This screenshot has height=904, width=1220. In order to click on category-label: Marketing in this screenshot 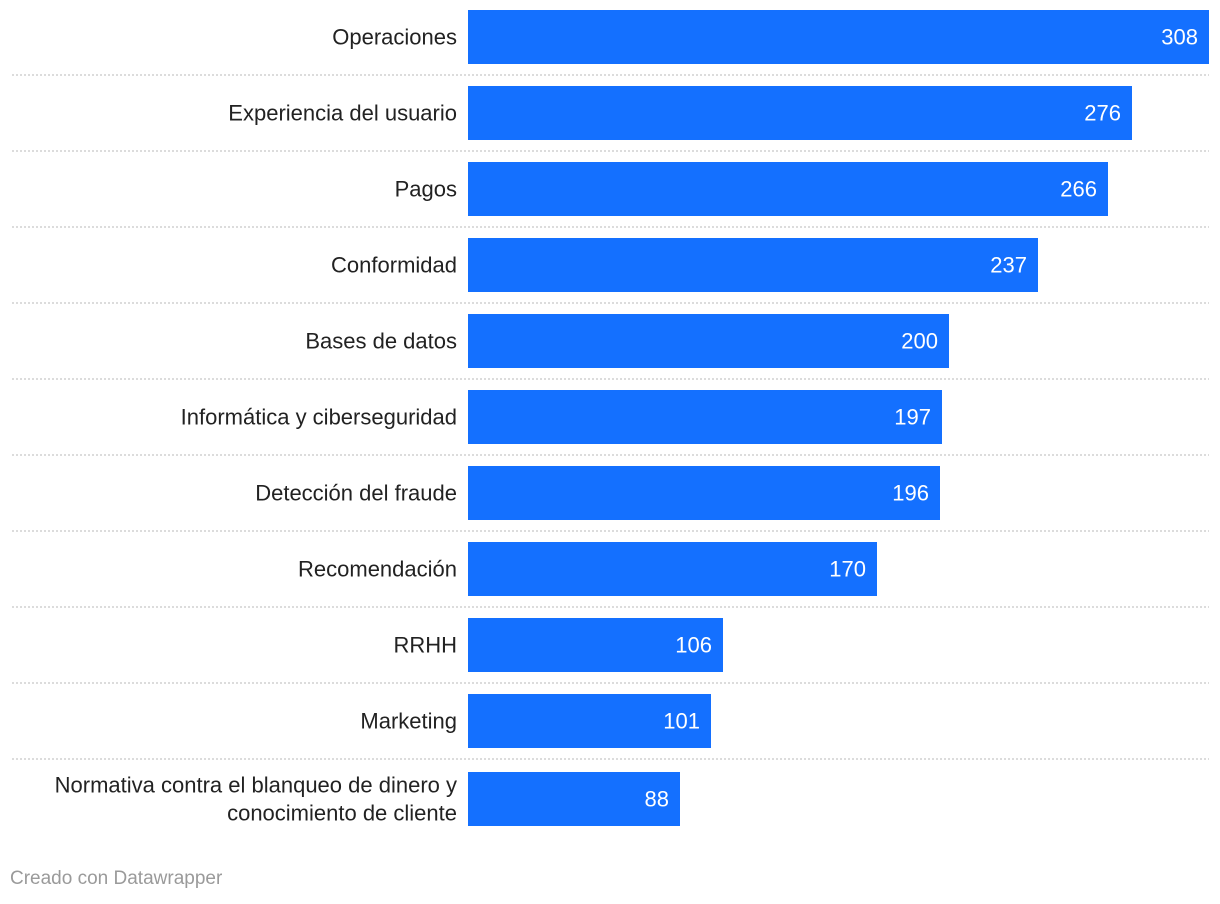, I will do `click(408, 721)`.